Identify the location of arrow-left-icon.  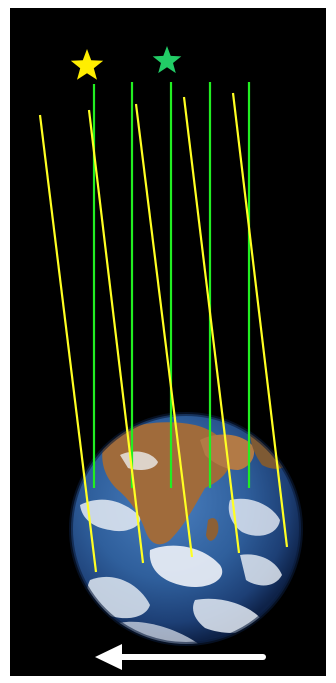
(180, 657).